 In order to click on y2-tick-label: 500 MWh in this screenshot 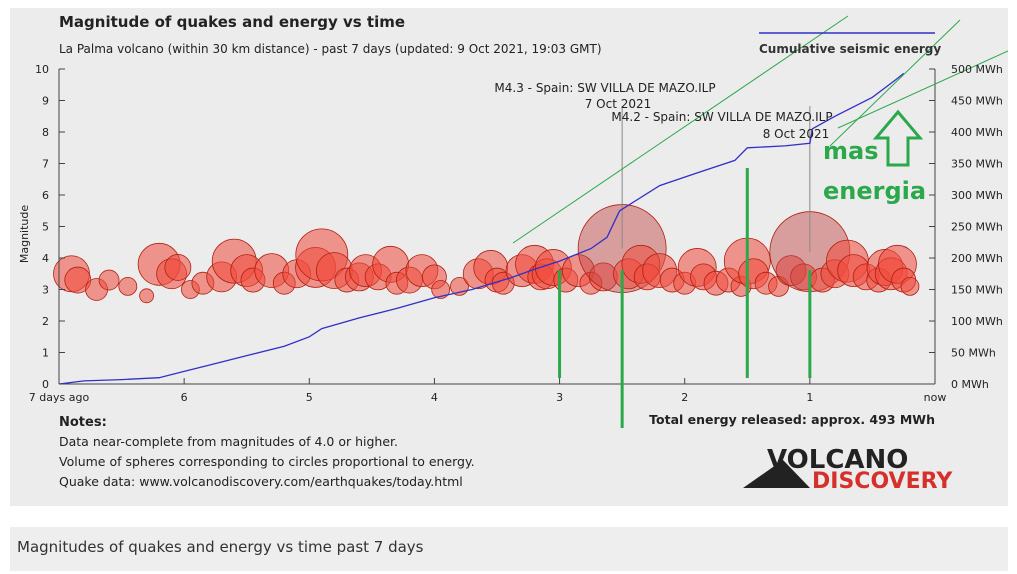, I will do `click(977, 69)`.